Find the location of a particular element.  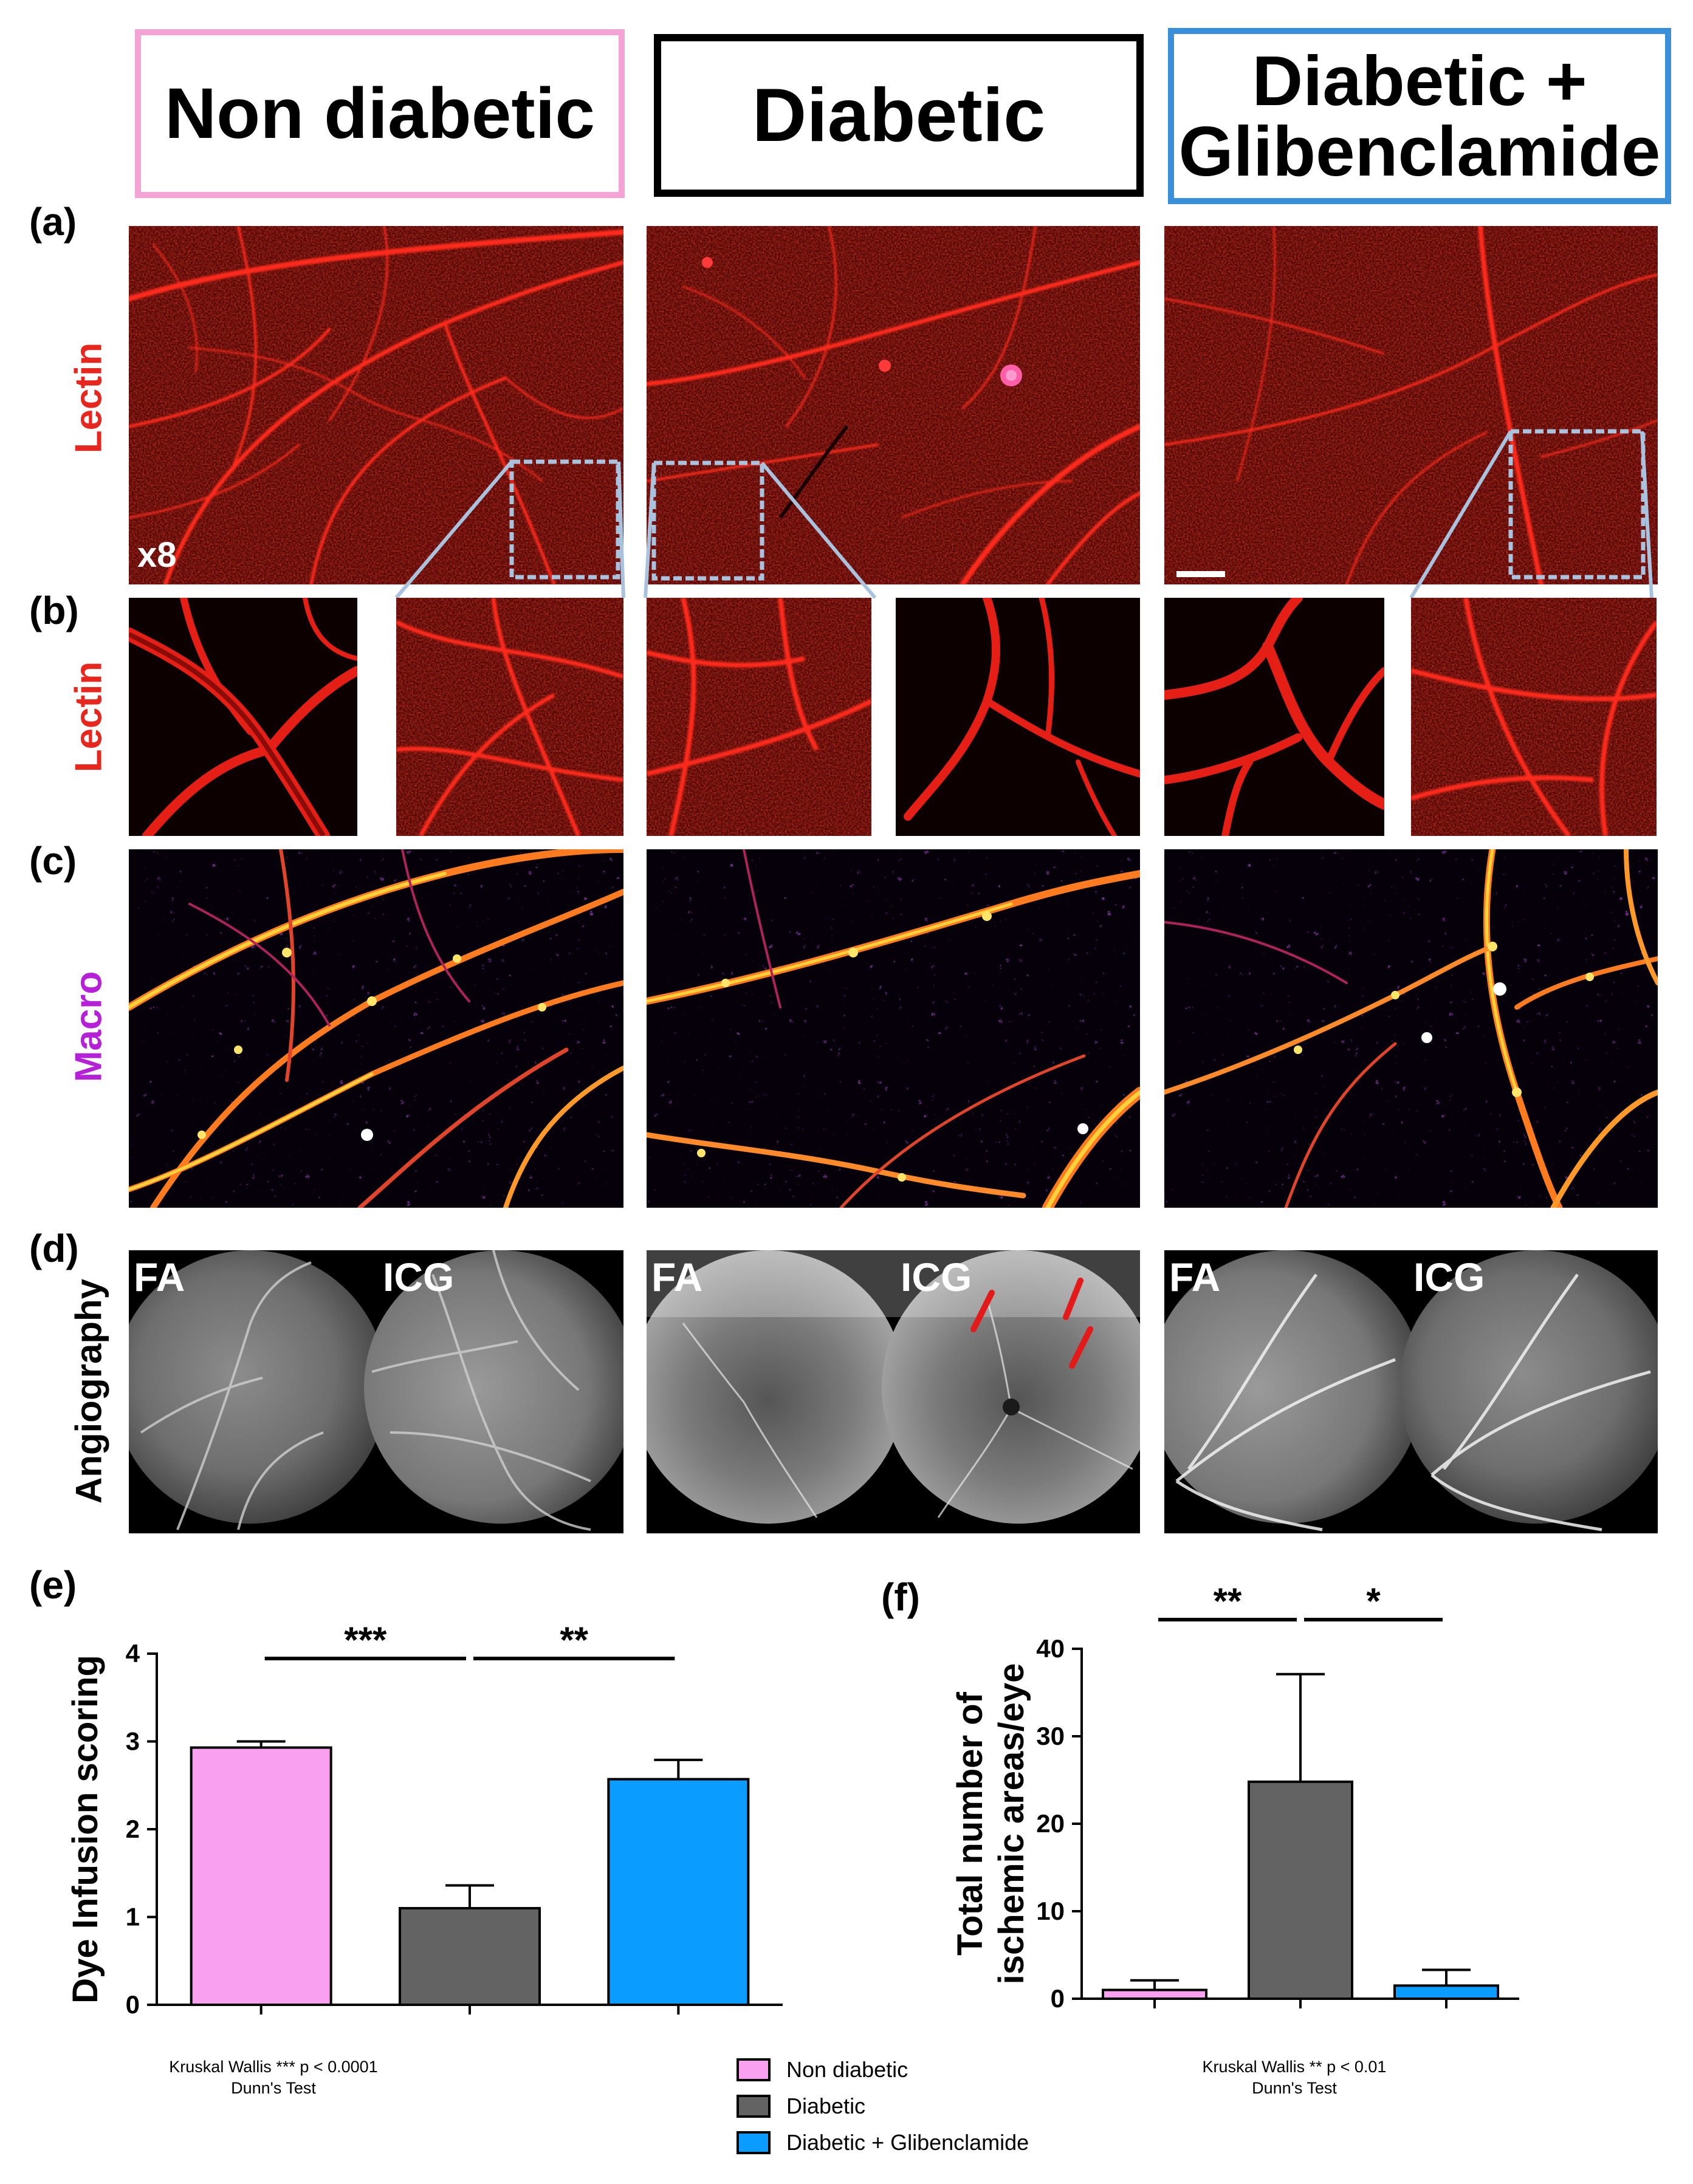

y-axis-label: Total number ofischemic areas/eye is located at coordinates (991, 1824).